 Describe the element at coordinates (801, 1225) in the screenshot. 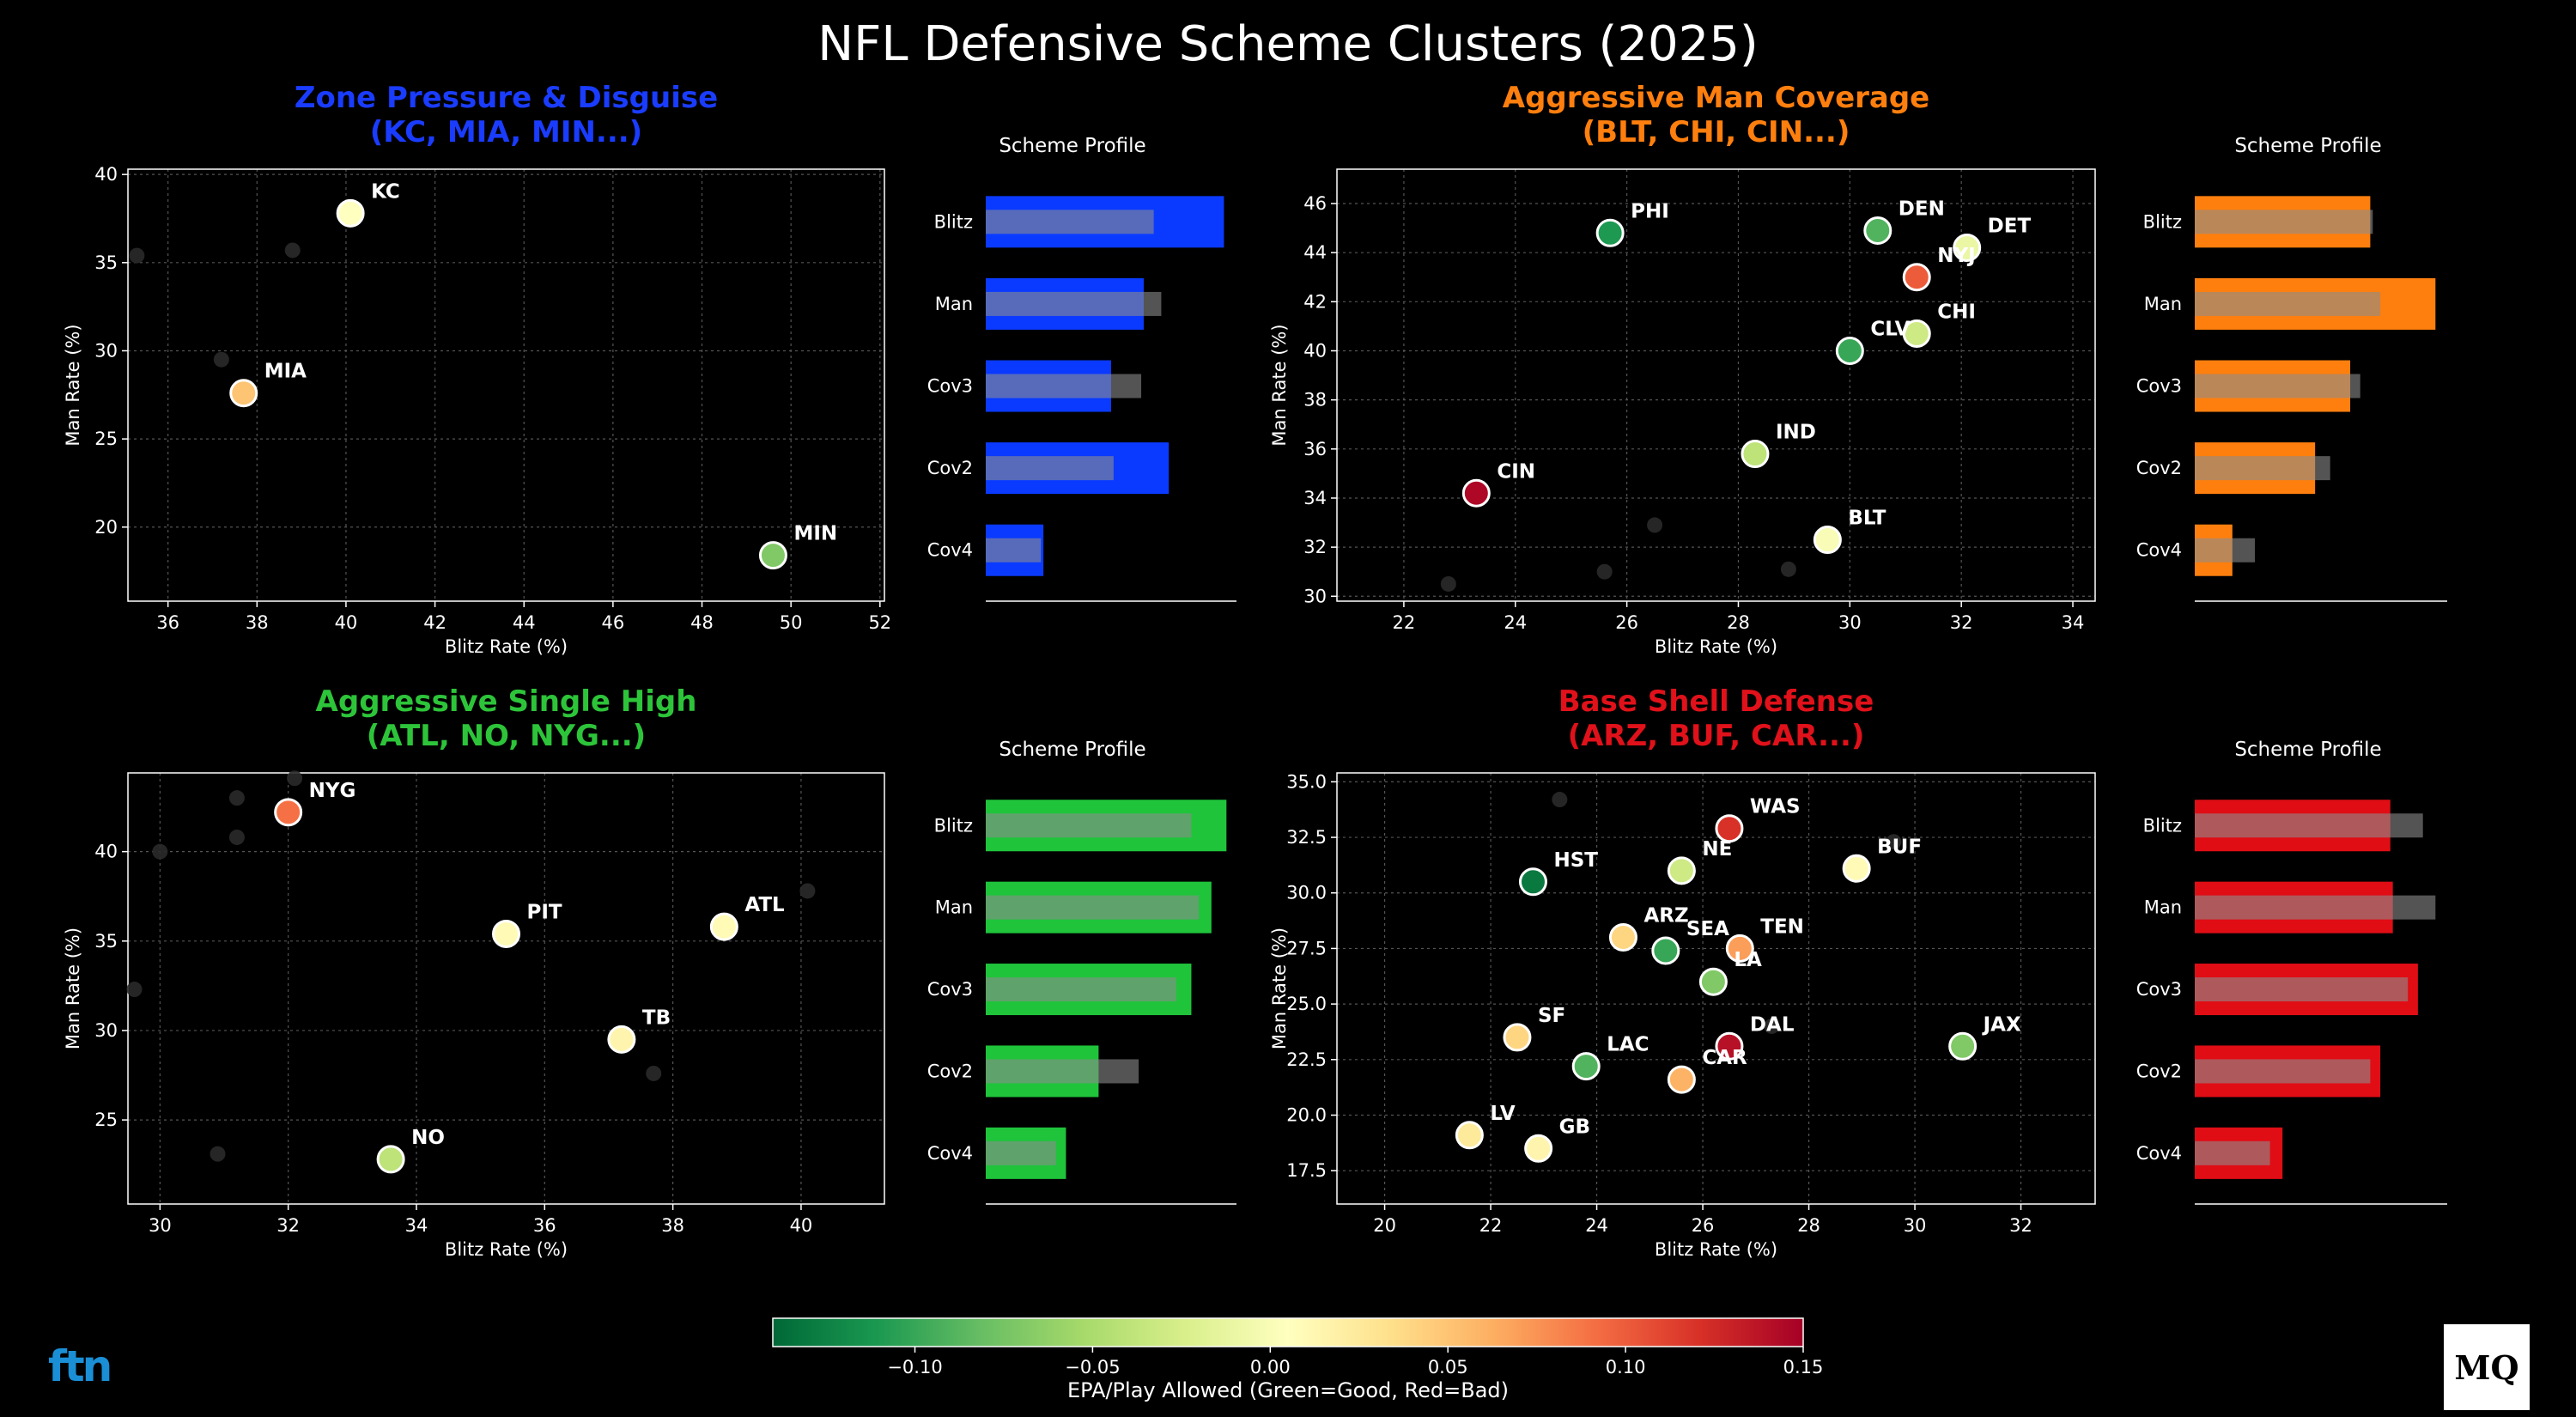

I see `x-tick-label: 40` at that location.